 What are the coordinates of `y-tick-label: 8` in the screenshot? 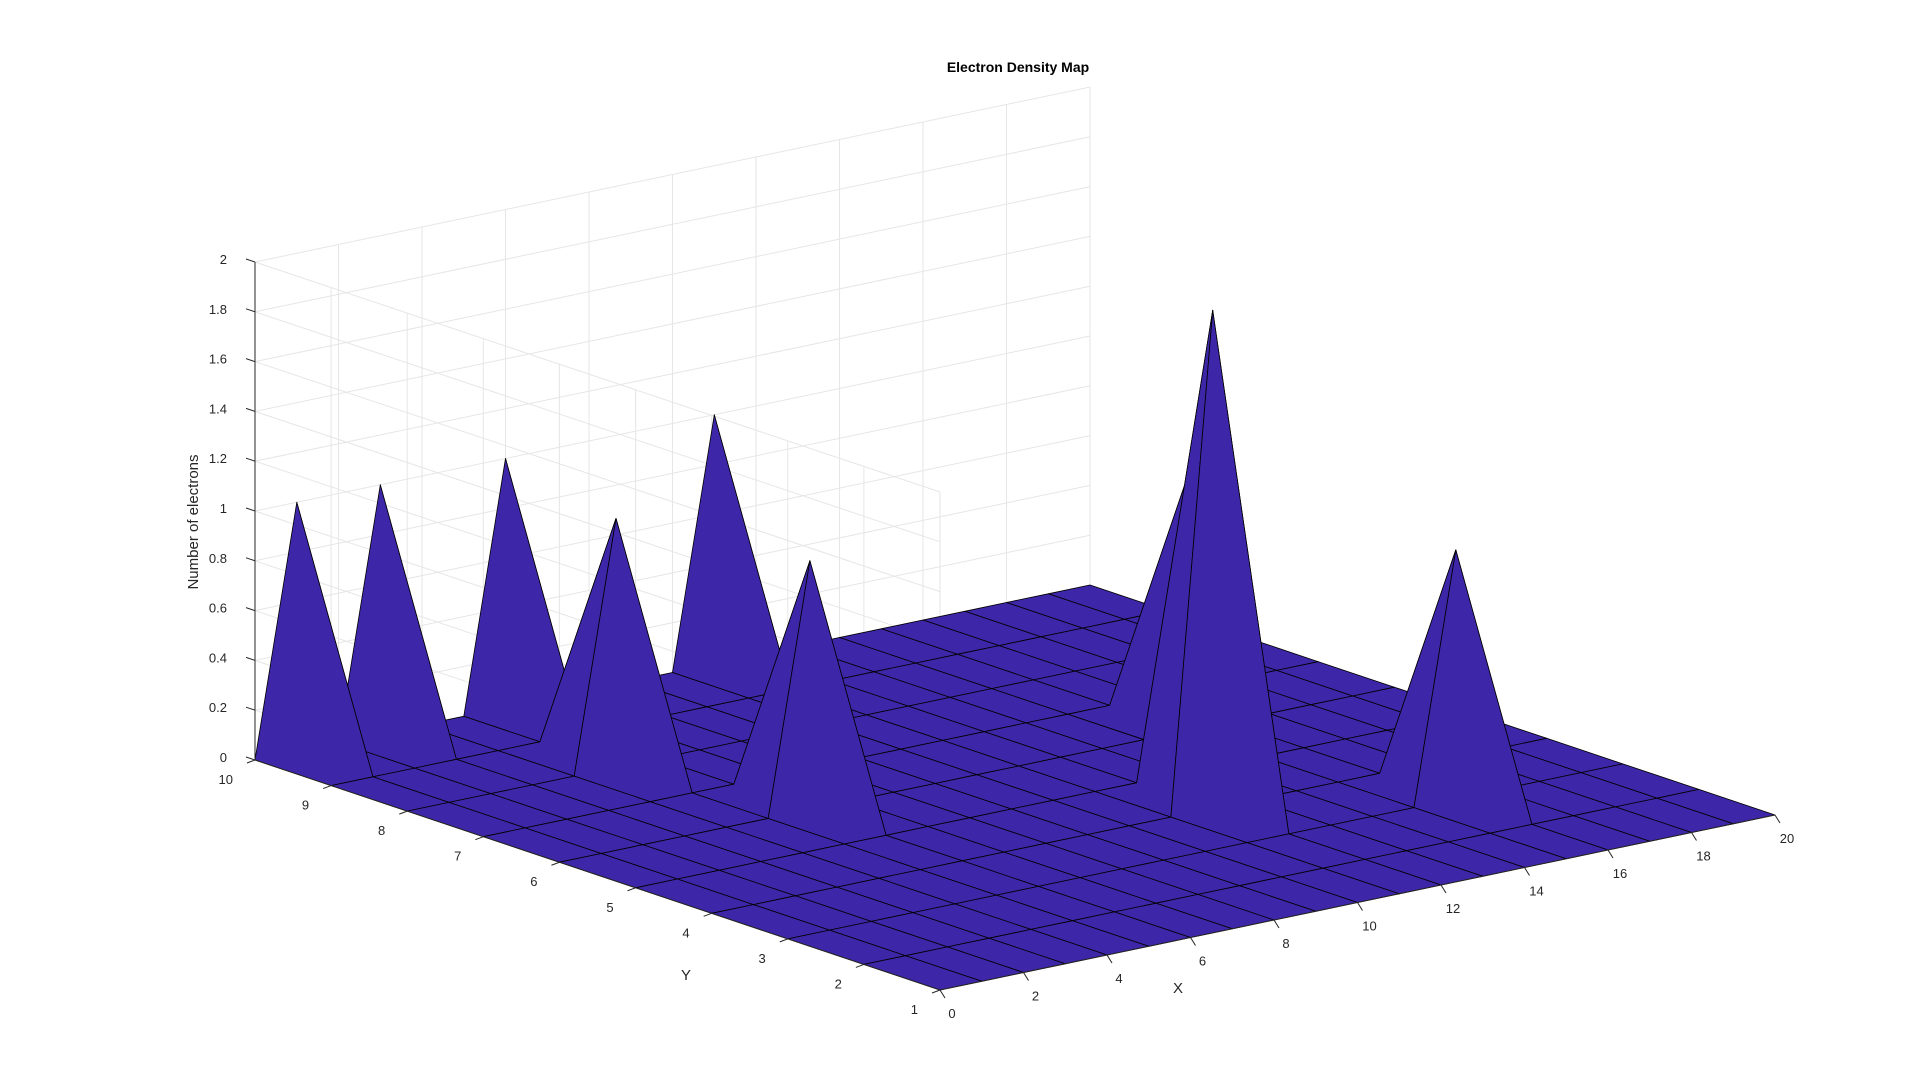 It's located at (381, 830).